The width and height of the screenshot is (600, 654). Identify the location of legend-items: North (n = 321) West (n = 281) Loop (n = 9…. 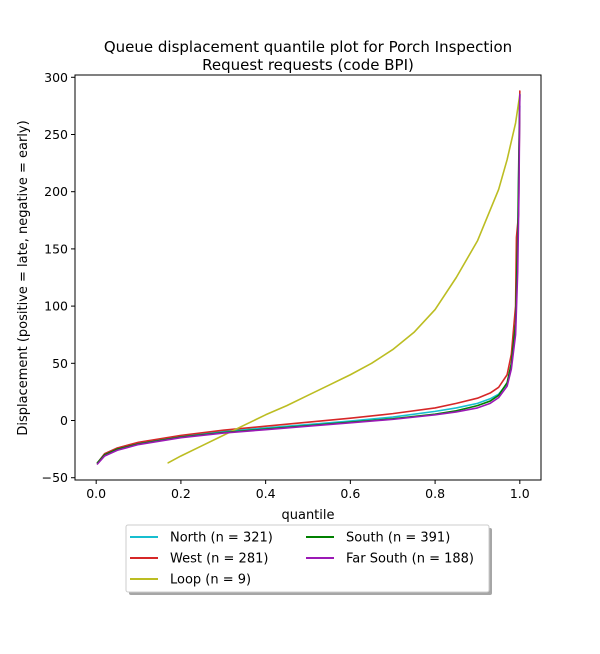
(302, 559).